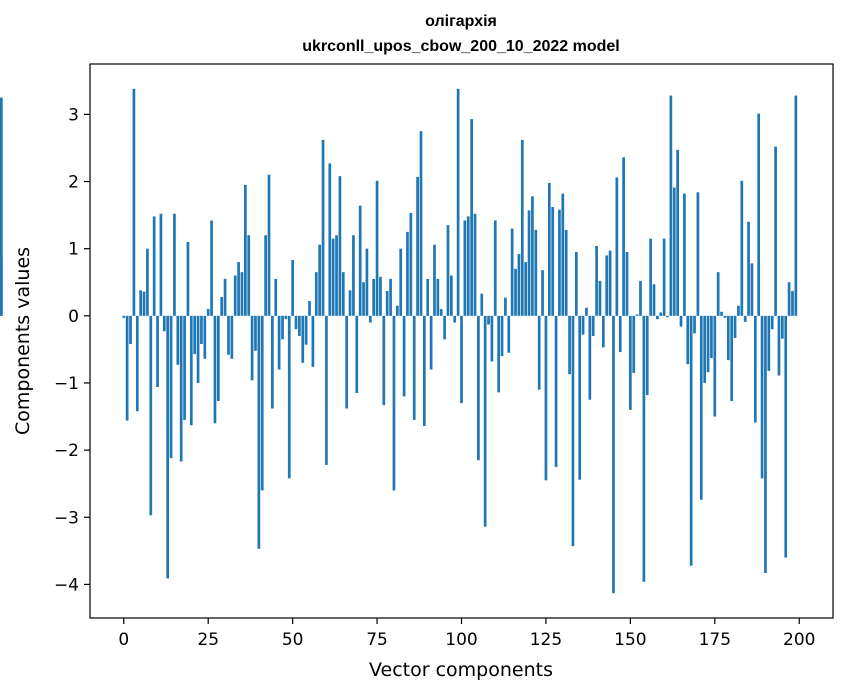  Describe the element at coordinates (715, 640) in the screenshot. I see `x-tick-label: 175` at that location.